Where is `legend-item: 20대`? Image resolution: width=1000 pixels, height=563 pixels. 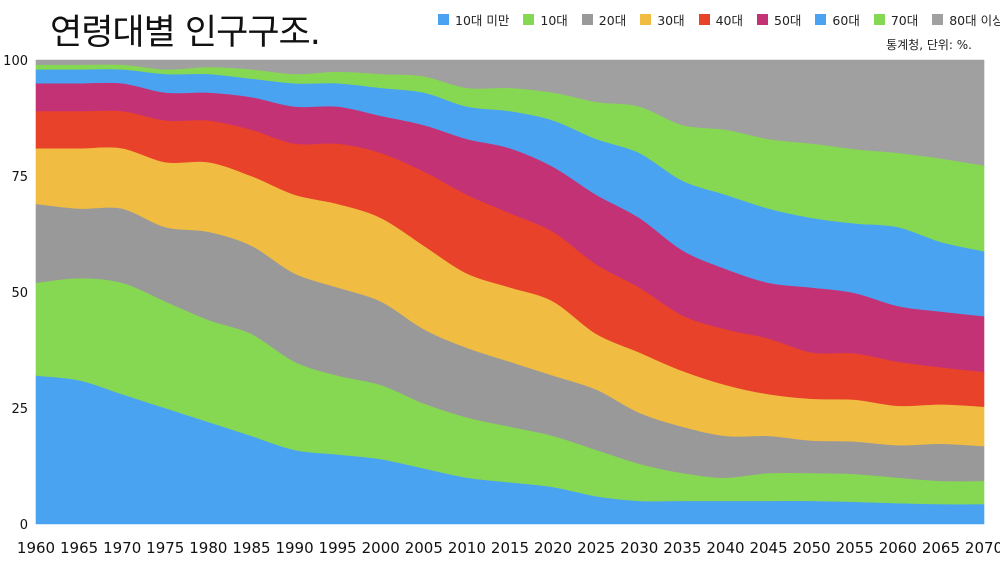
legend-item: 20대 is located at coordinates (604, 19).